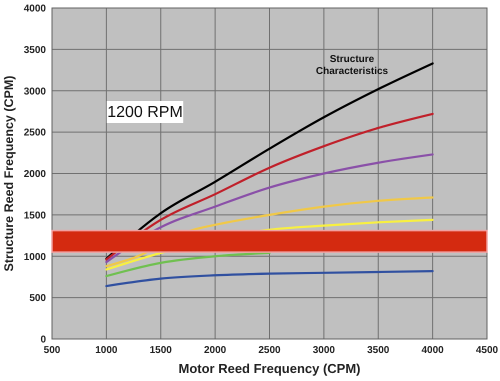  Describe the element at coordinates (161, 350) in the screenshot. I see `x-tick-label: 1500` at that location.